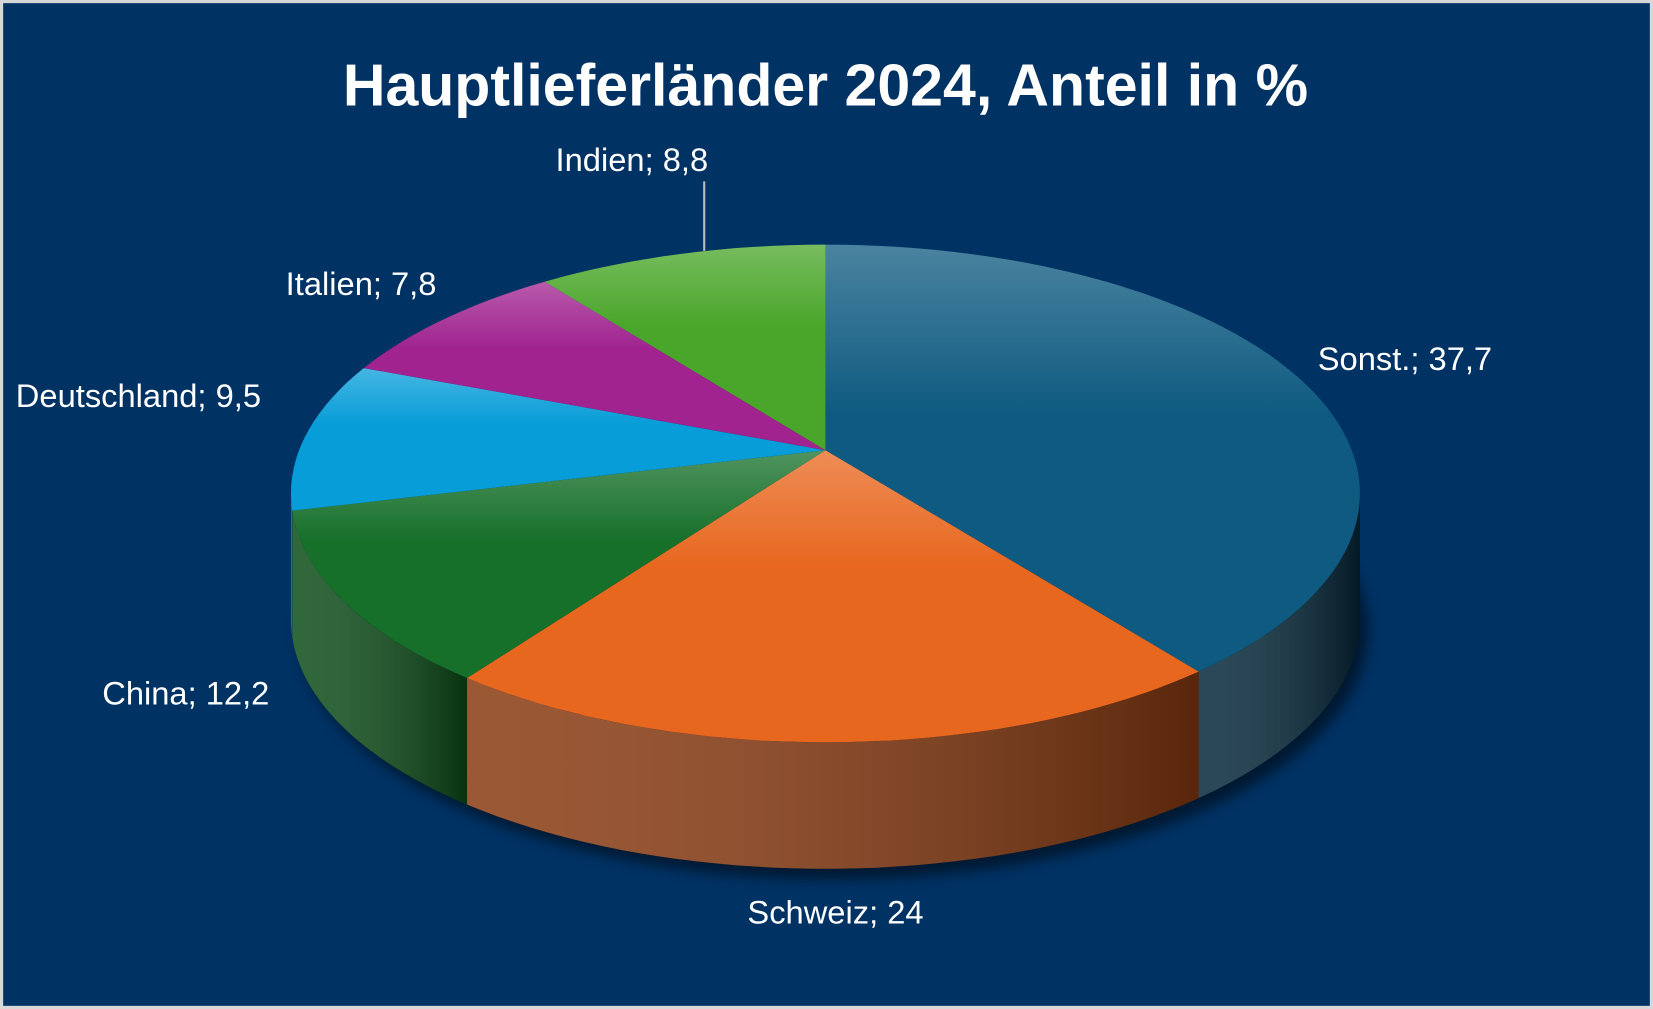 The image size is (1653, 1009). What do you see at coordinates (380, 657) in the screenshot?
I see `slice-side-china` at bounding box center [380, 657].